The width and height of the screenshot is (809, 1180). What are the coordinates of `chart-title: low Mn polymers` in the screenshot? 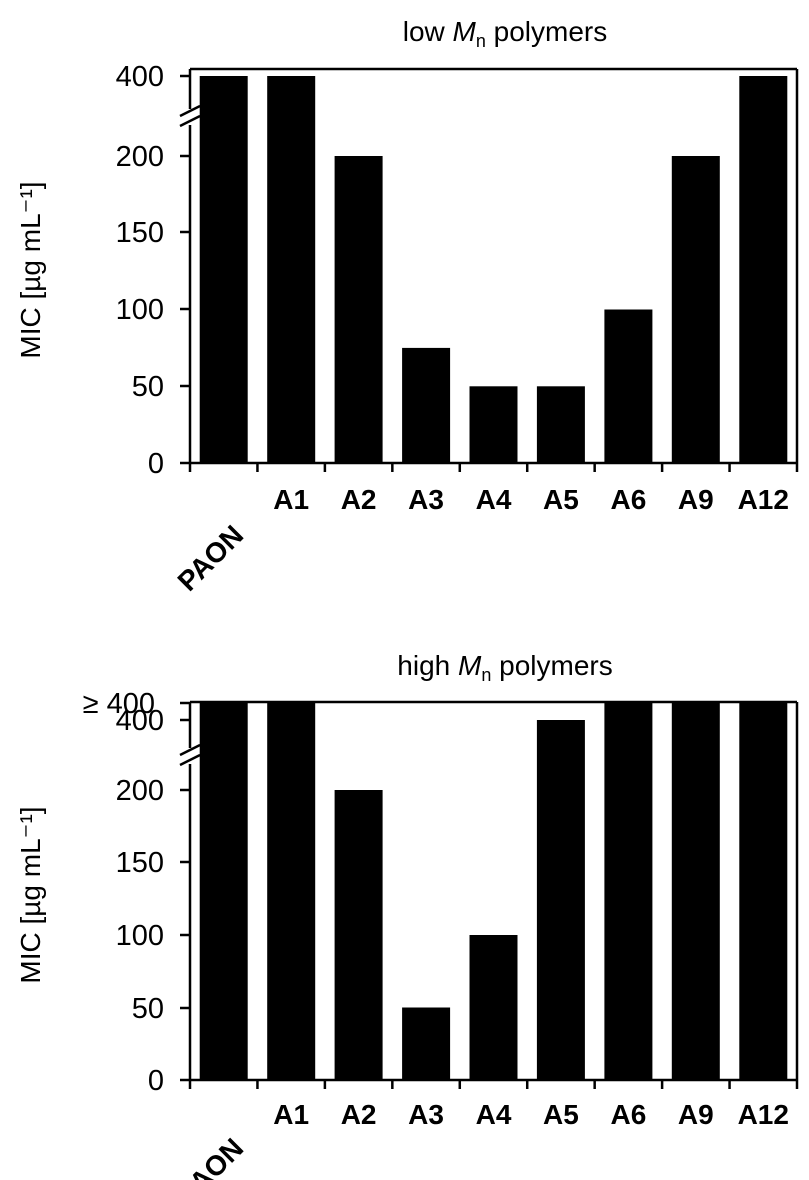 It's located at (505, 33).